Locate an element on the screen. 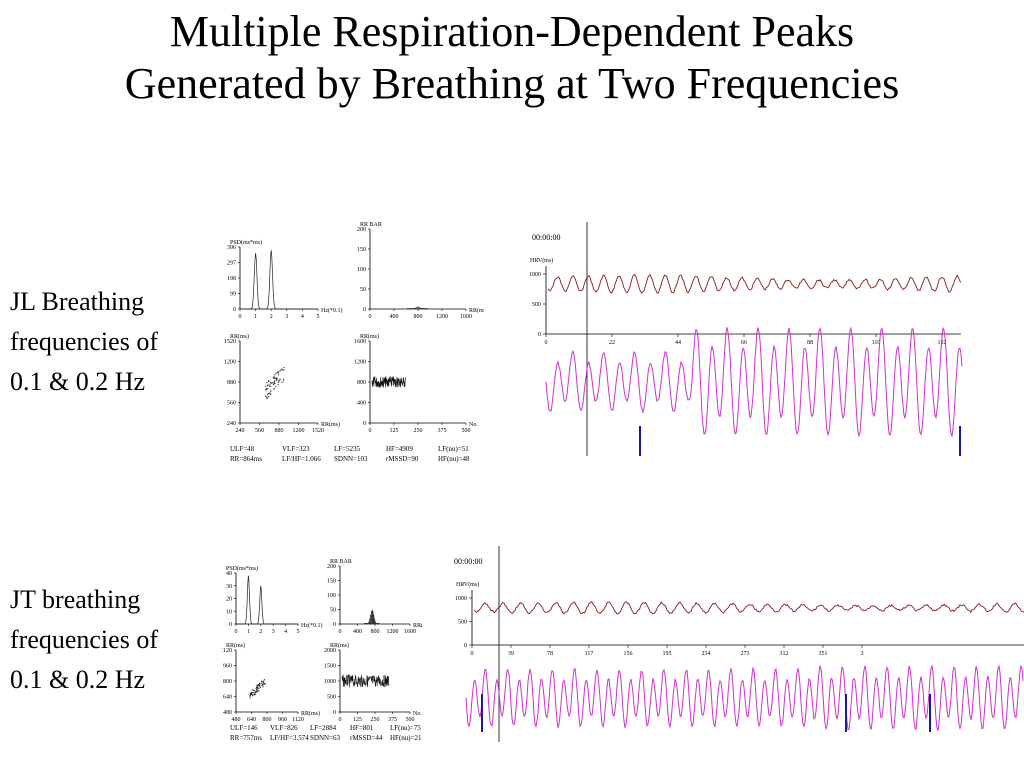 This screenshot has height=768, width=1024. subject-2-hrv-y-label: HRV(ms) is located at coordinates (467, 584).